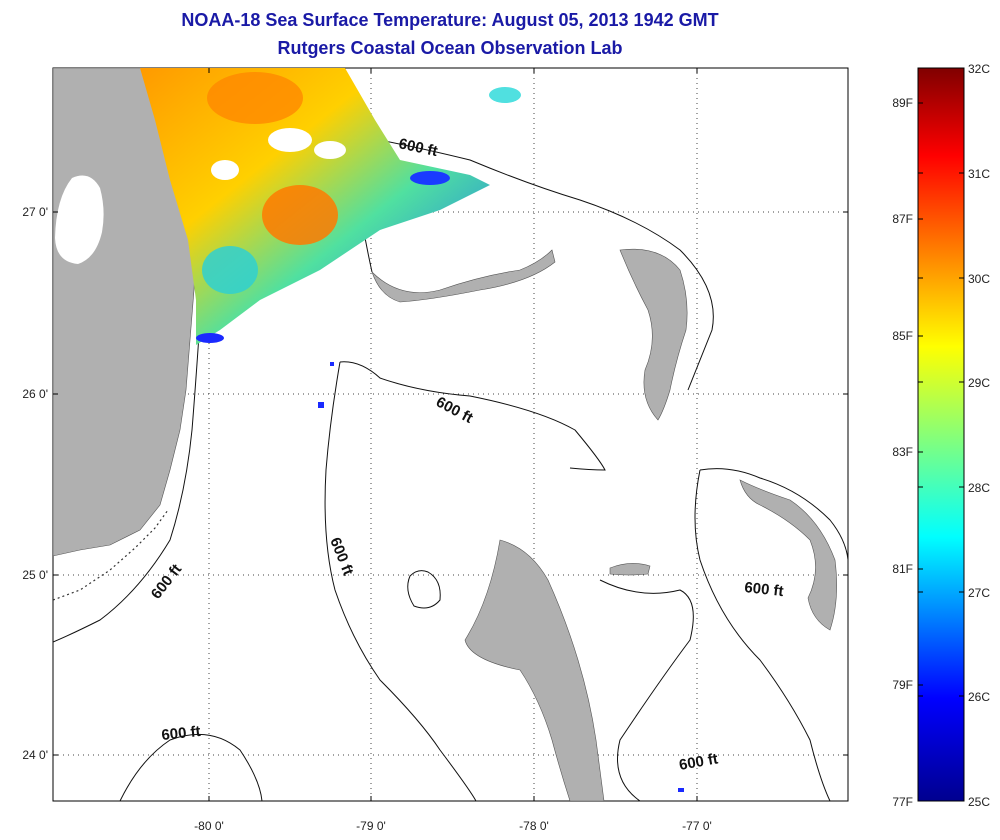 The height and width of the screenshot is (840, 1000). I want to click on lat-label: 27 0', so click(35, 212).